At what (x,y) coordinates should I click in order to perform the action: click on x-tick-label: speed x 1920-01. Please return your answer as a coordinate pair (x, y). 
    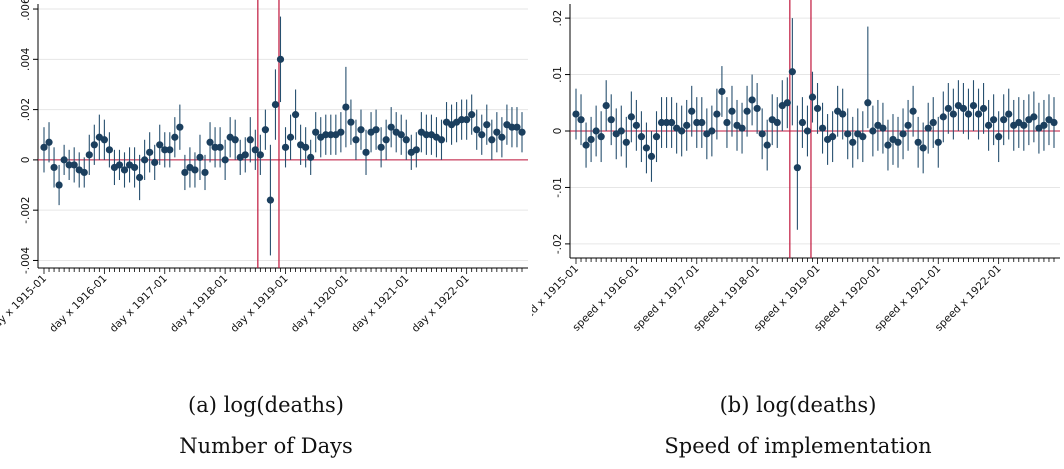
    Looking at the image, I should click on (847, 298).